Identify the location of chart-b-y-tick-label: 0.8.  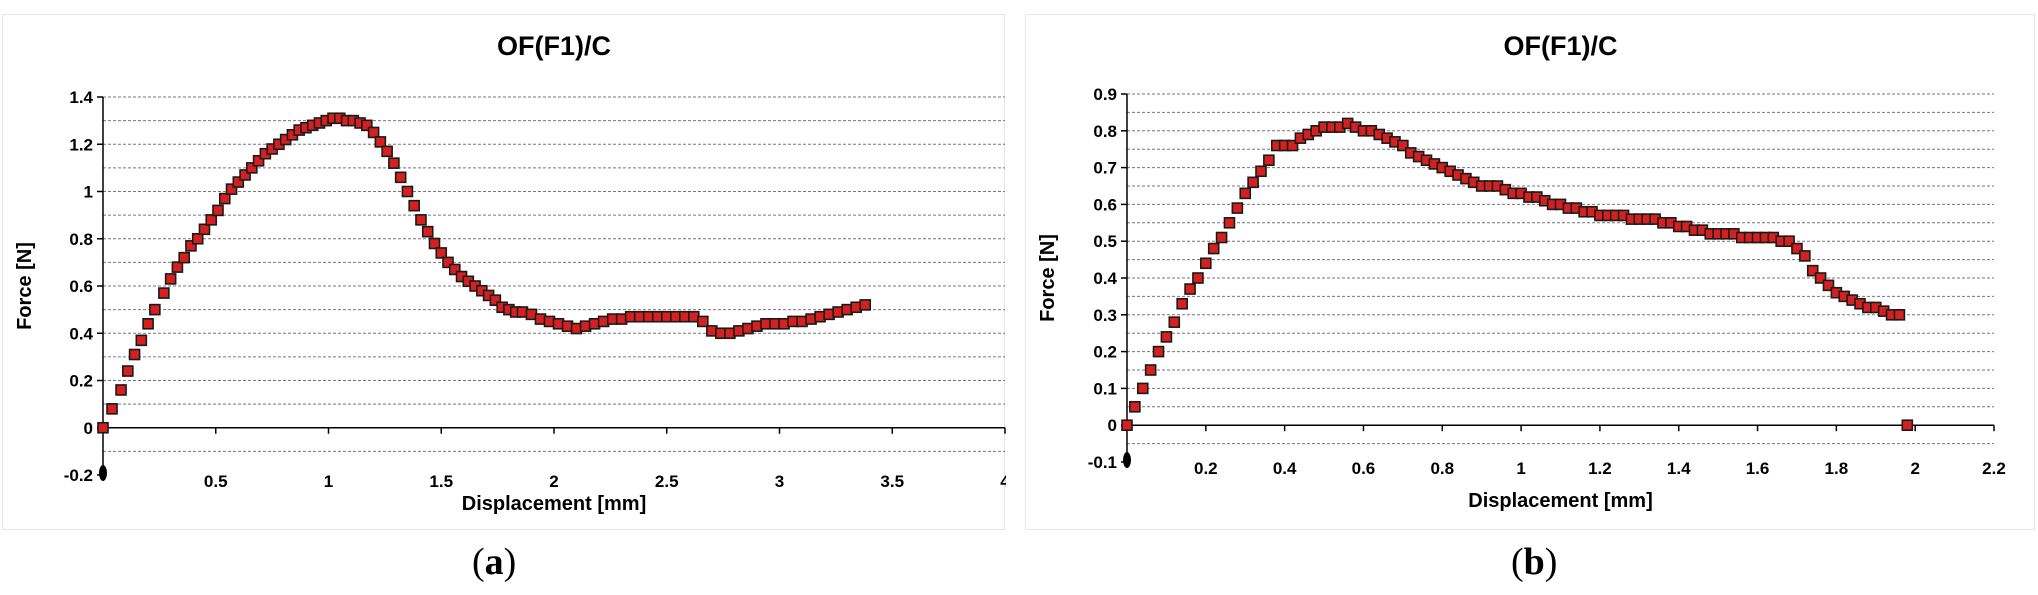
(1105, 131).